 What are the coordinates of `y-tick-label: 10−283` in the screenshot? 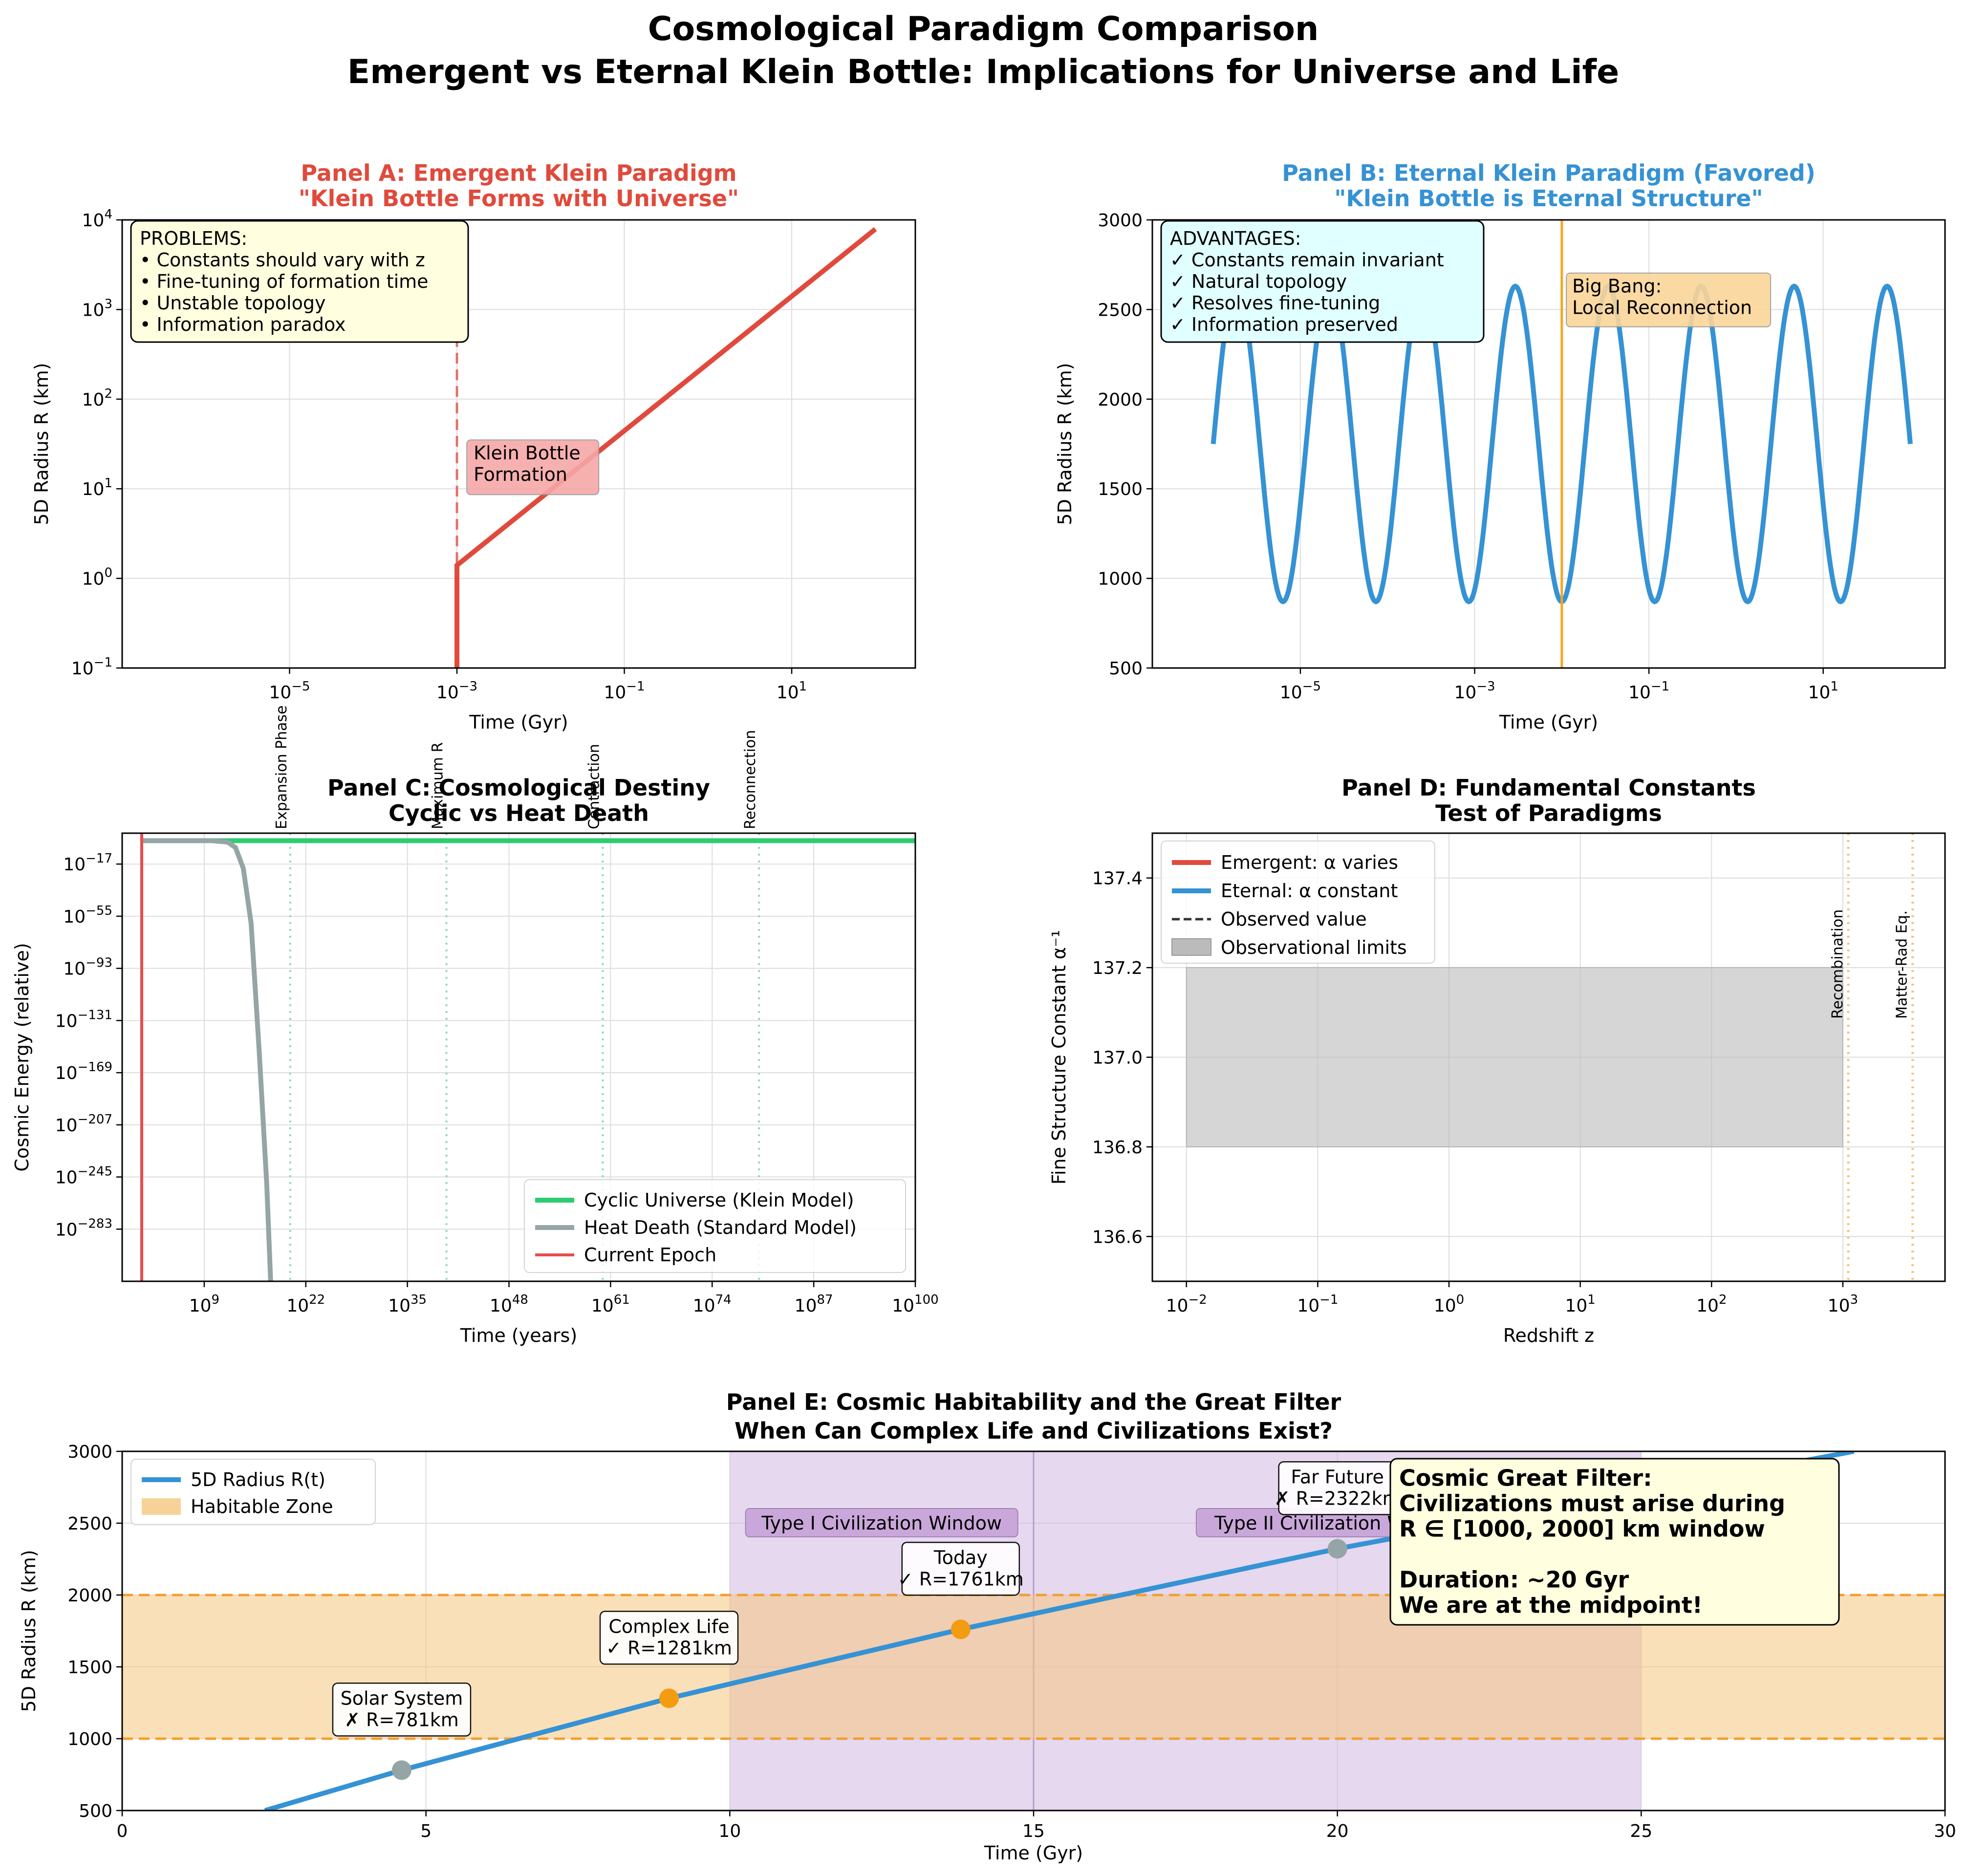 It's located at (83, 1228).